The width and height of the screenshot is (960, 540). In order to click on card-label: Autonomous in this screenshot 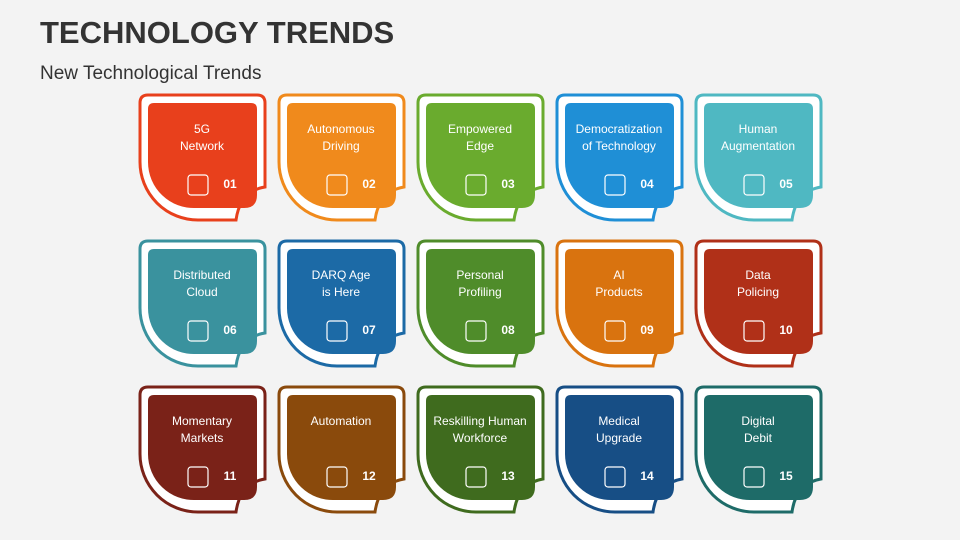, I will do `click(340, 129)`.